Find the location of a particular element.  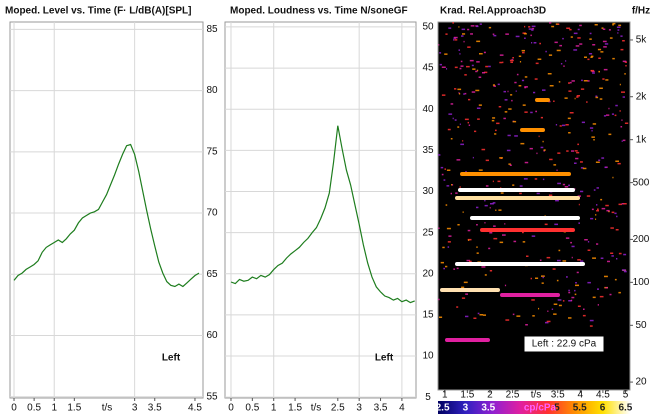

y-tick-label: 75 is located at coordinates (212, 151).